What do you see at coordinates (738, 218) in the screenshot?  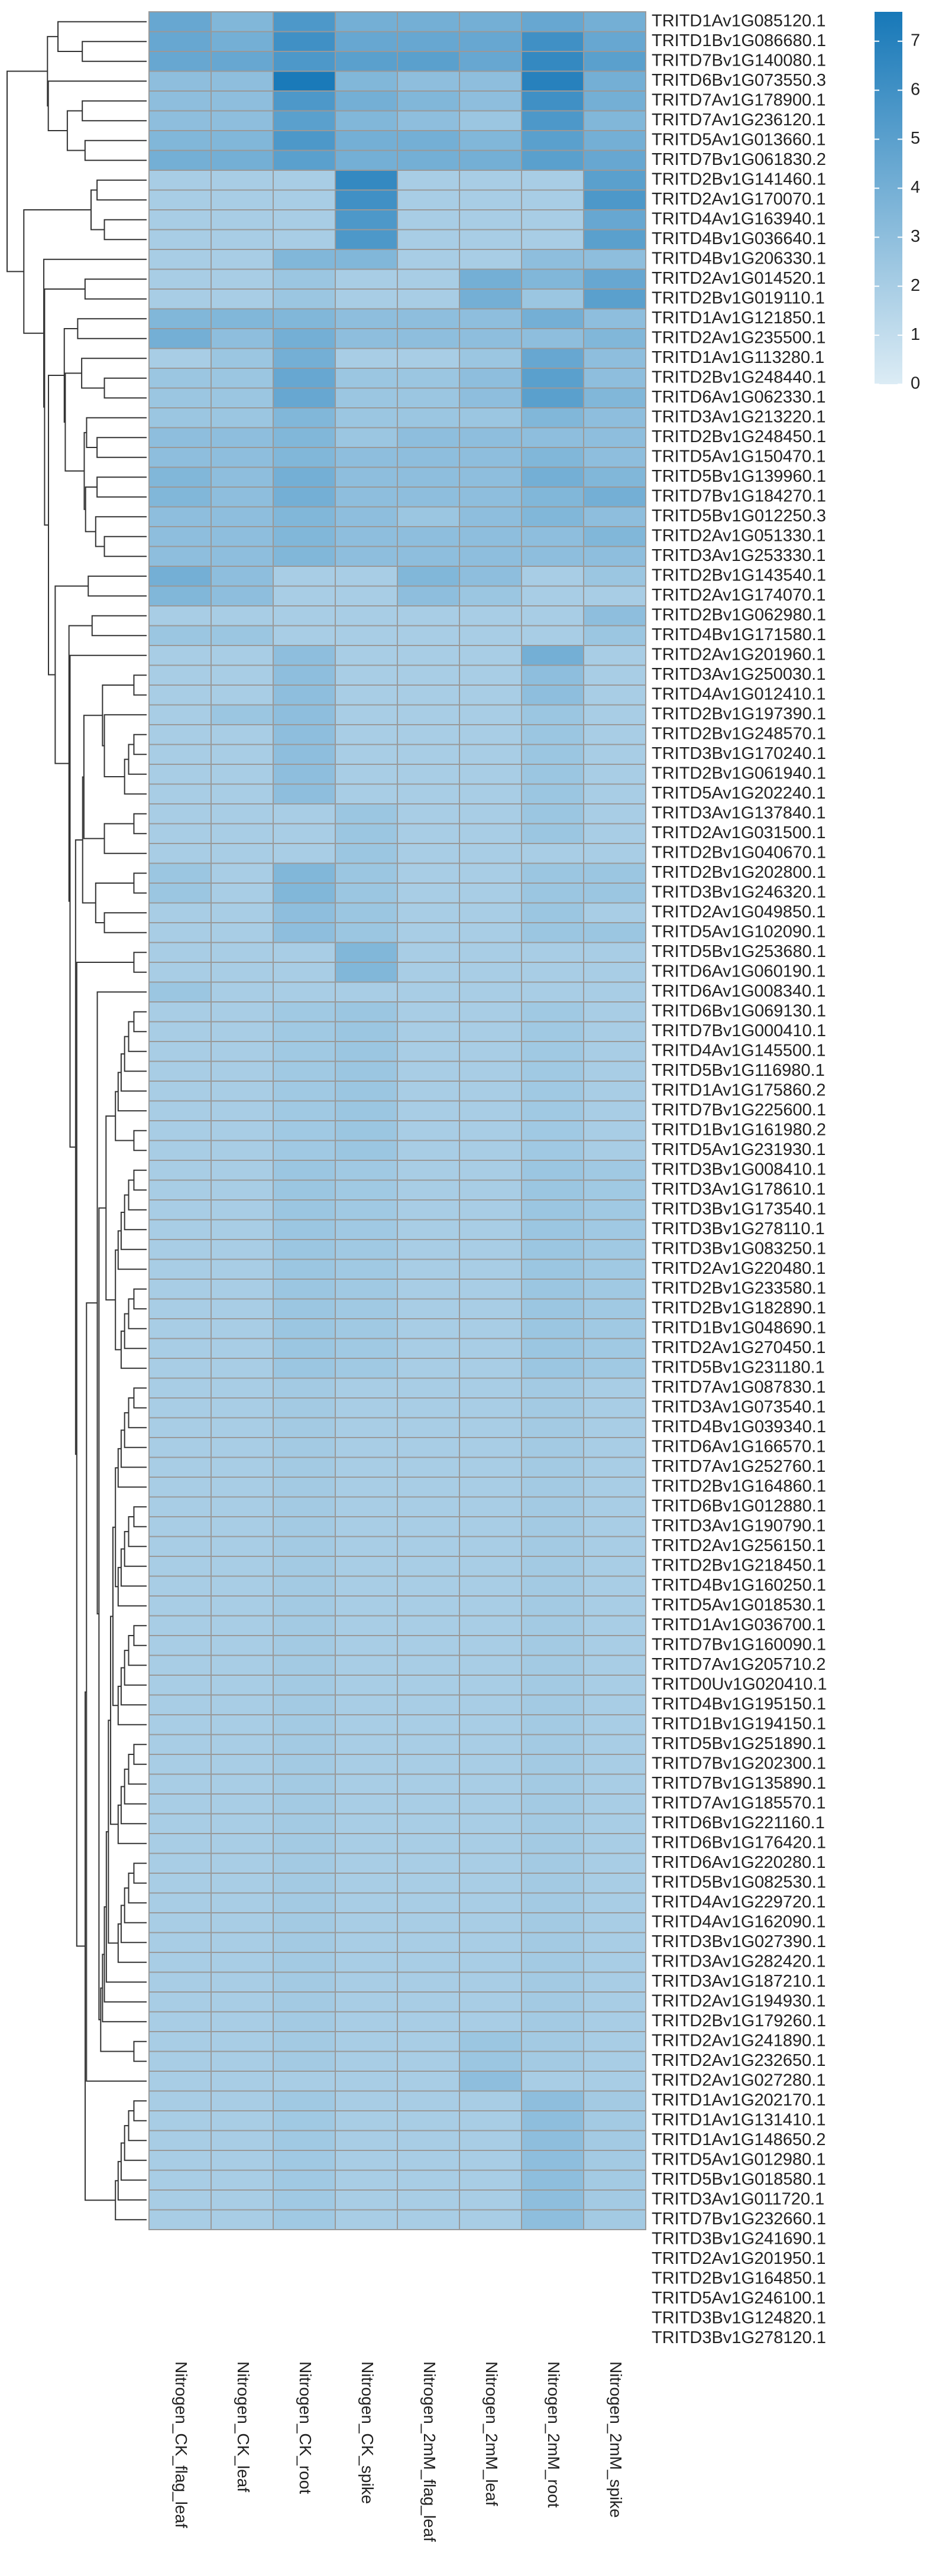 I see `row-label: TRITD4Av1G163940.1` at bounding box center [738, 218].